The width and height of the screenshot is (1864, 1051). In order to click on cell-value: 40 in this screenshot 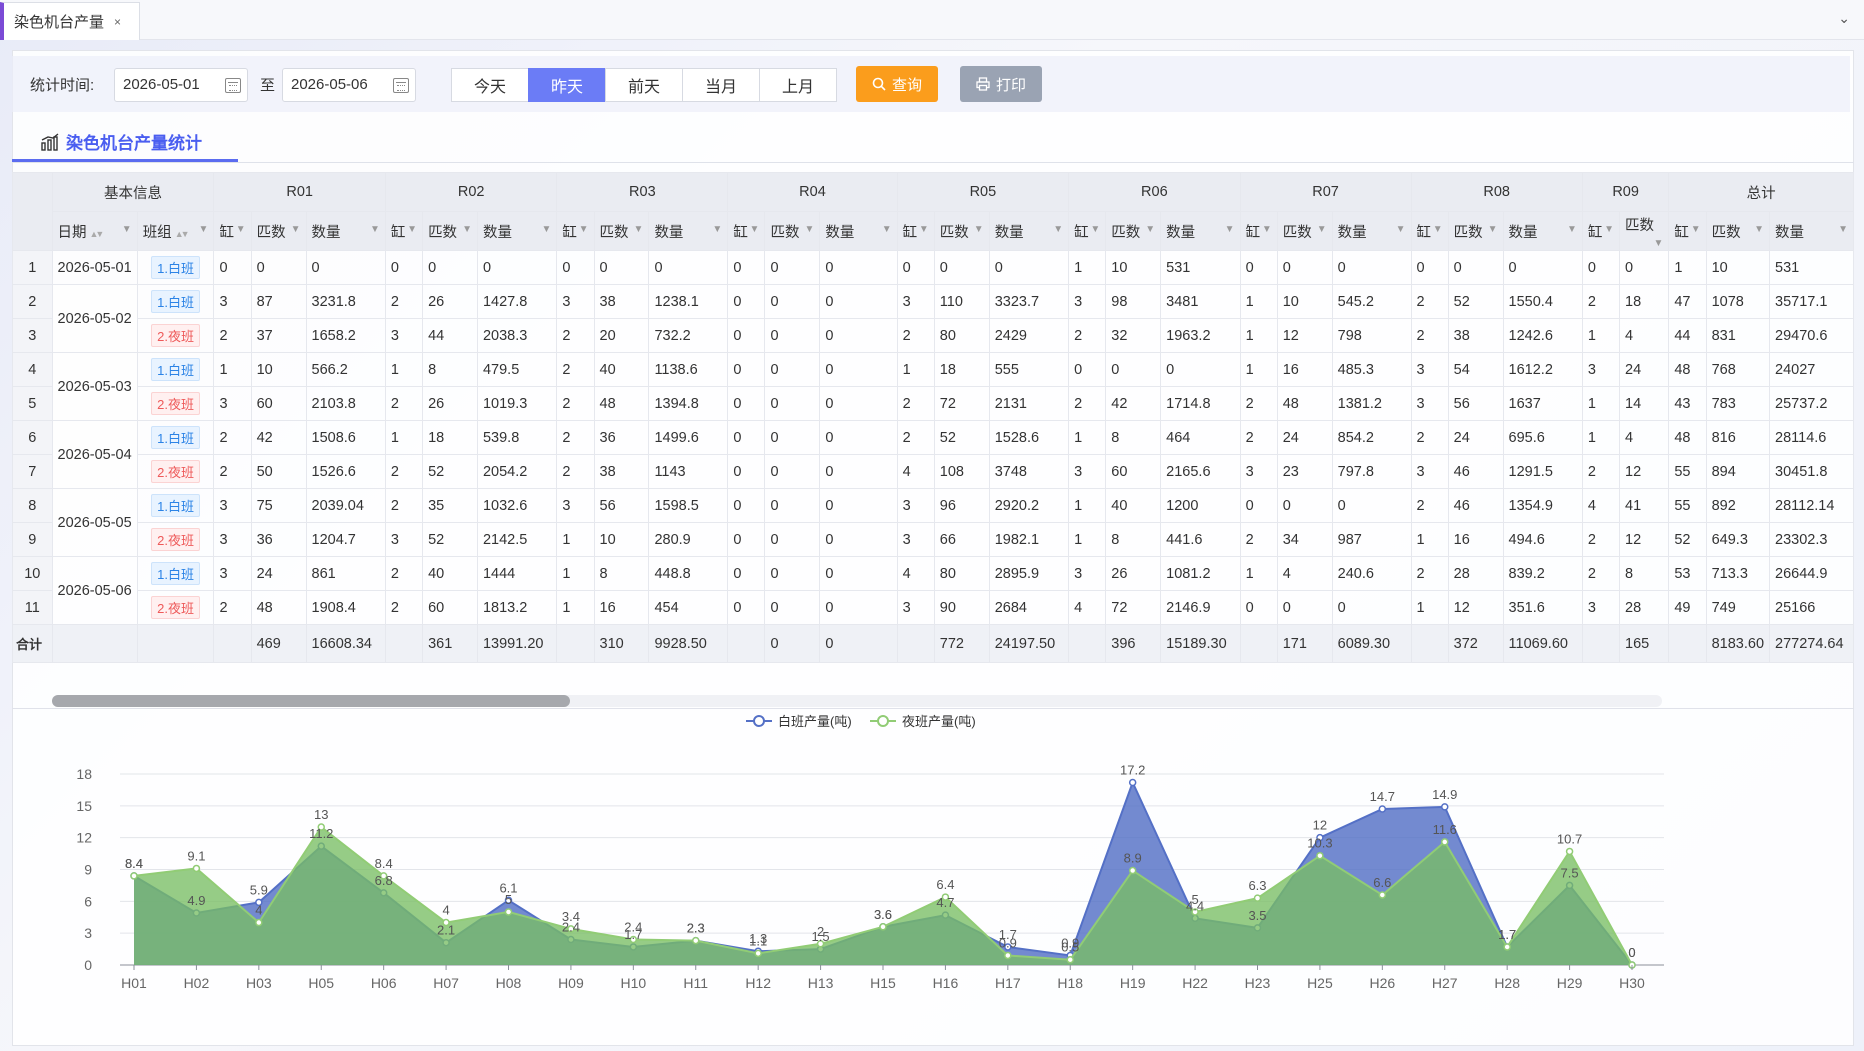, I will do `click(1133, 505)`.